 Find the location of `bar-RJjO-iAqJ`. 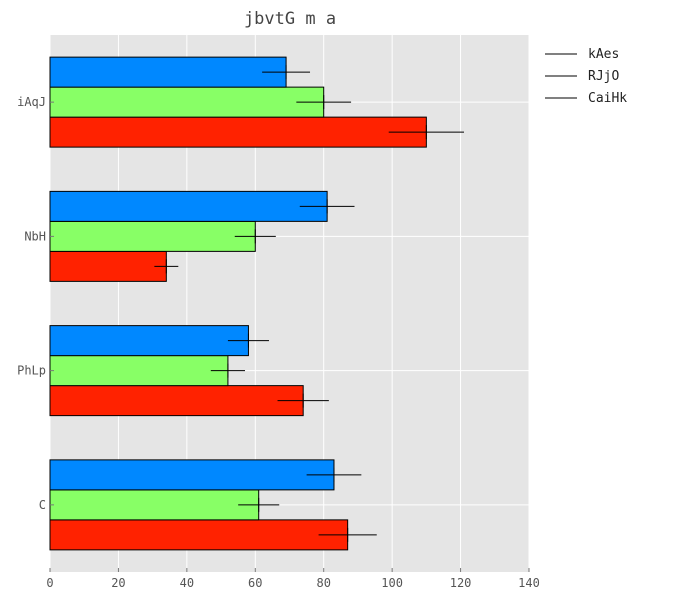

bar-RJjO-iAqJ is located at coordinates (187, 102).